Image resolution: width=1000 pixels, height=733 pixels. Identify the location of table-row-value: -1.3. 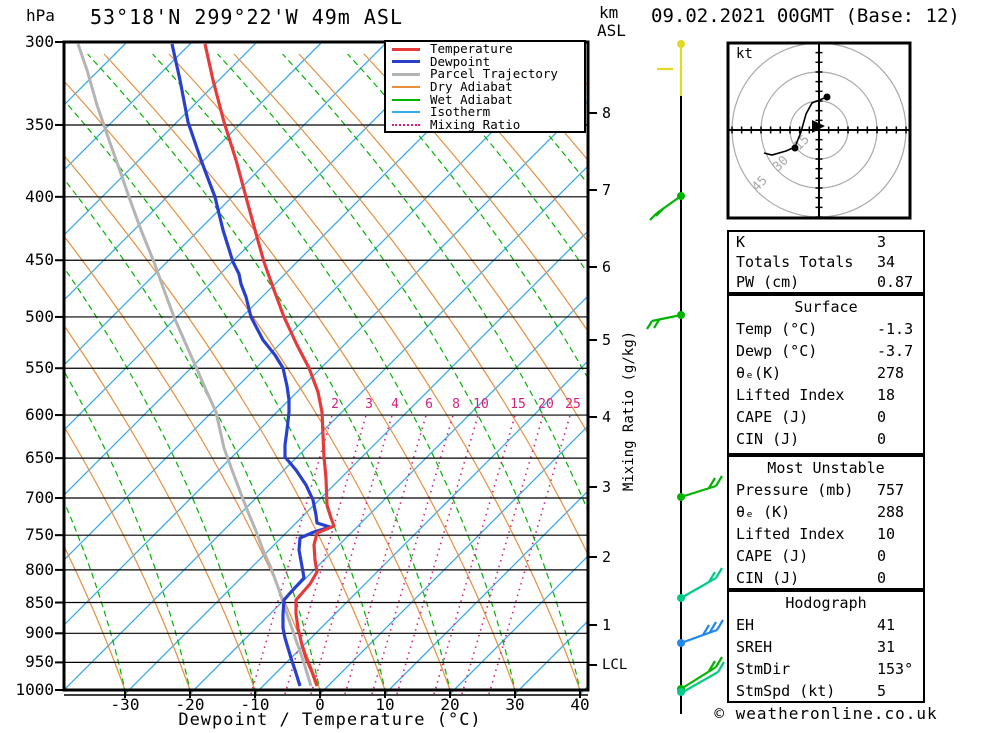
(895, 329).